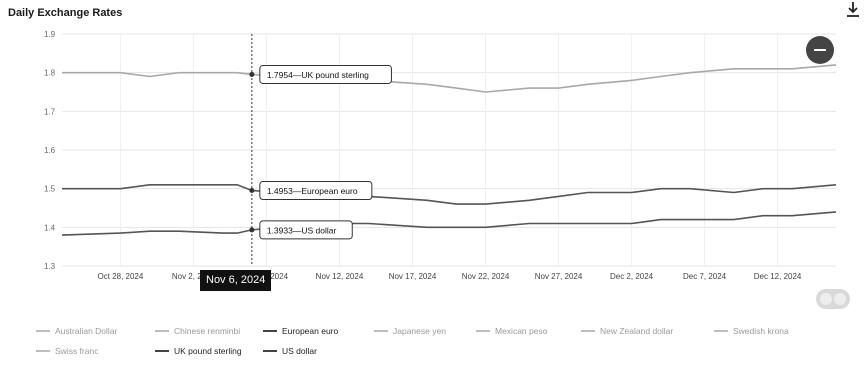 The width and height of the screenshot is (868, 367). Describe the element at coordinates (50, 266) in the screenshot. I see `y-tick-label: 1.3` at that location.